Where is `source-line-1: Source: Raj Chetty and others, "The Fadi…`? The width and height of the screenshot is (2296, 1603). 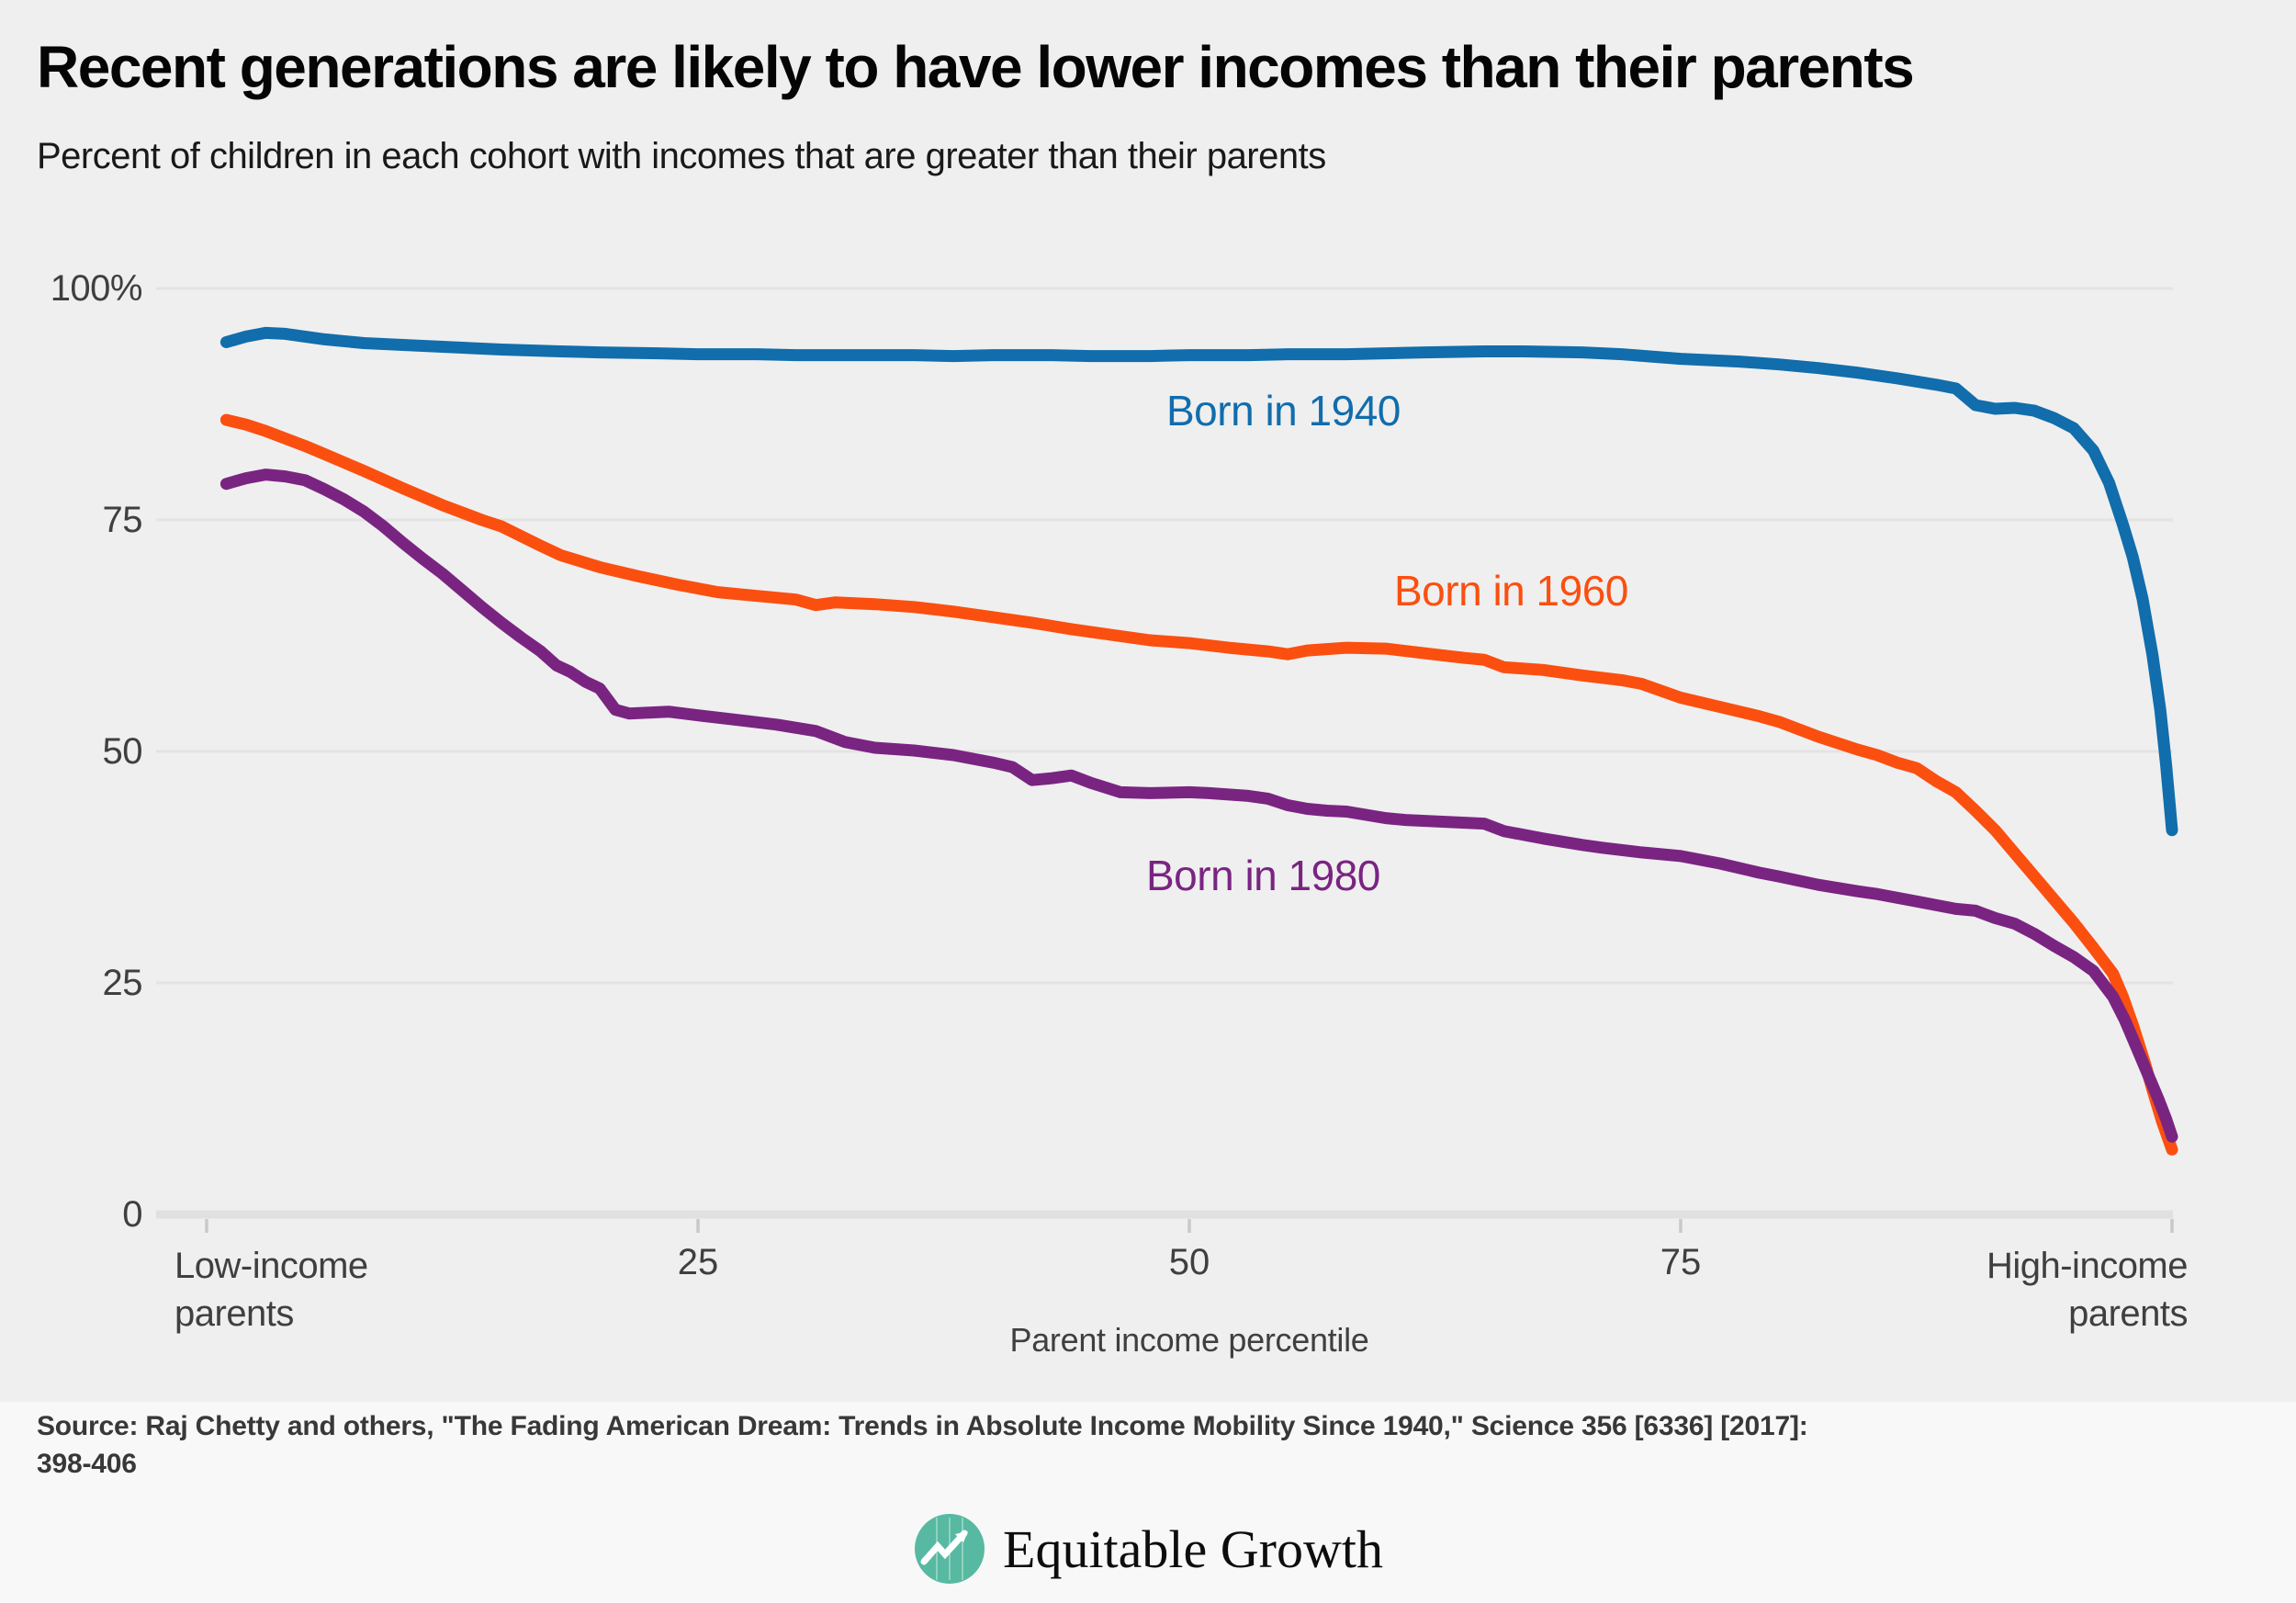 source-line-1: Source: Raj Chetty and others, "The Fadi… is located at coordinates (922, 1426).